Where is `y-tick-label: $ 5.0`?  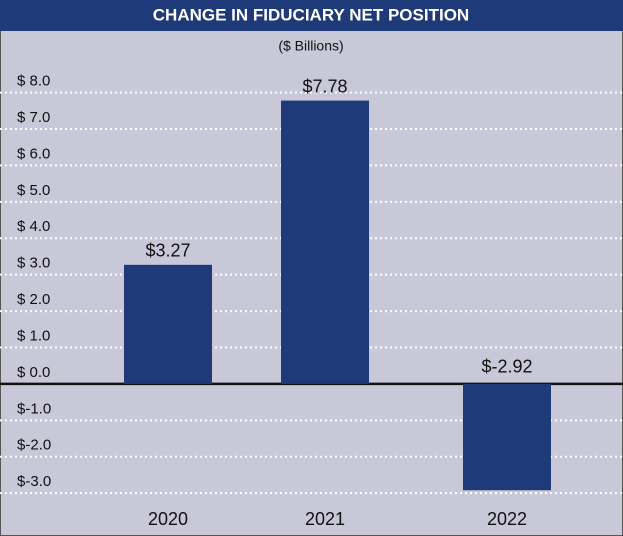 y-tick-label: $ 5.0 is located at coordinates (33, 190).